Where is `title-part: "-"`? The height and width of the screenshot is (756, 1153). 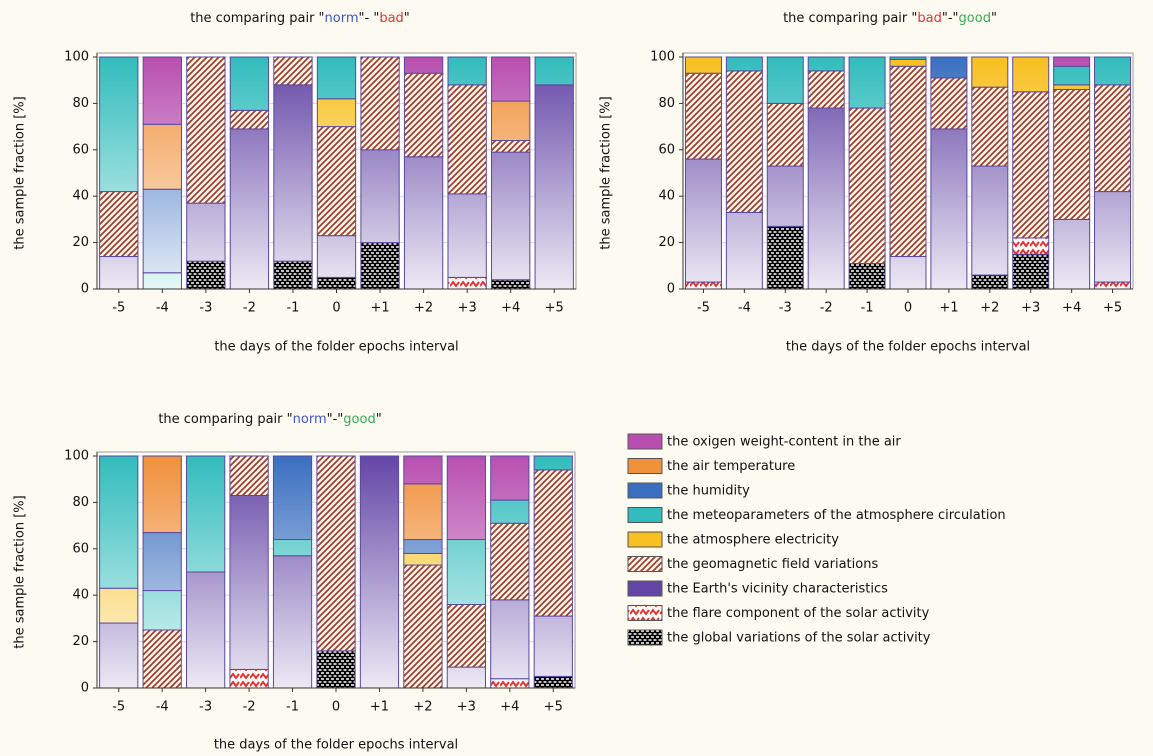 title-part: "-" is located at coordinates (950, 18).